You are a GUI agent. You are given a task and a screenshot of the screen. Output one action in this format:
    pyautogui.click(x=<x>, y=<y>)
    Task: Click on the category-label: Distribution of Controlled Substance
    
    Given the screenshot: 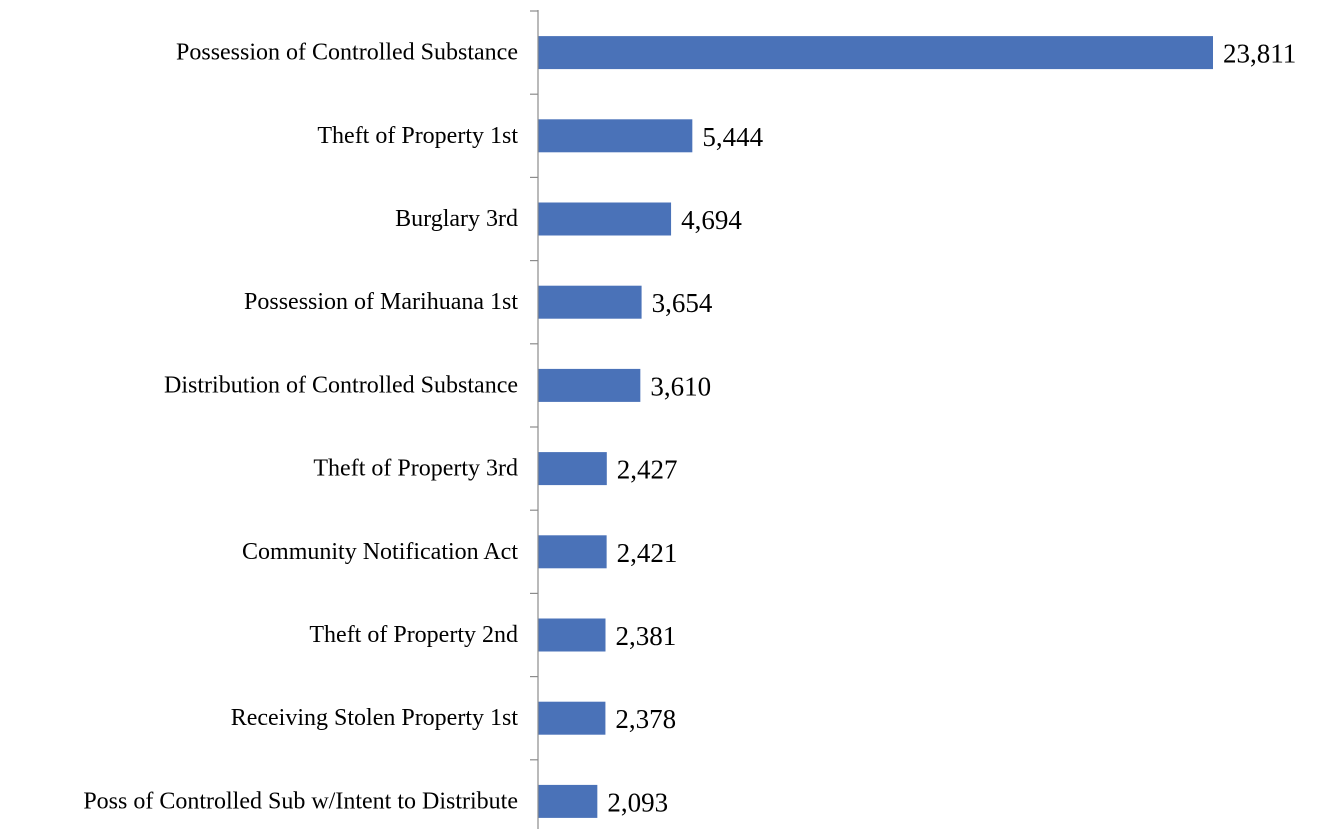 What is the action you would take?
    pyautogui.click(x=341, y=385)
    